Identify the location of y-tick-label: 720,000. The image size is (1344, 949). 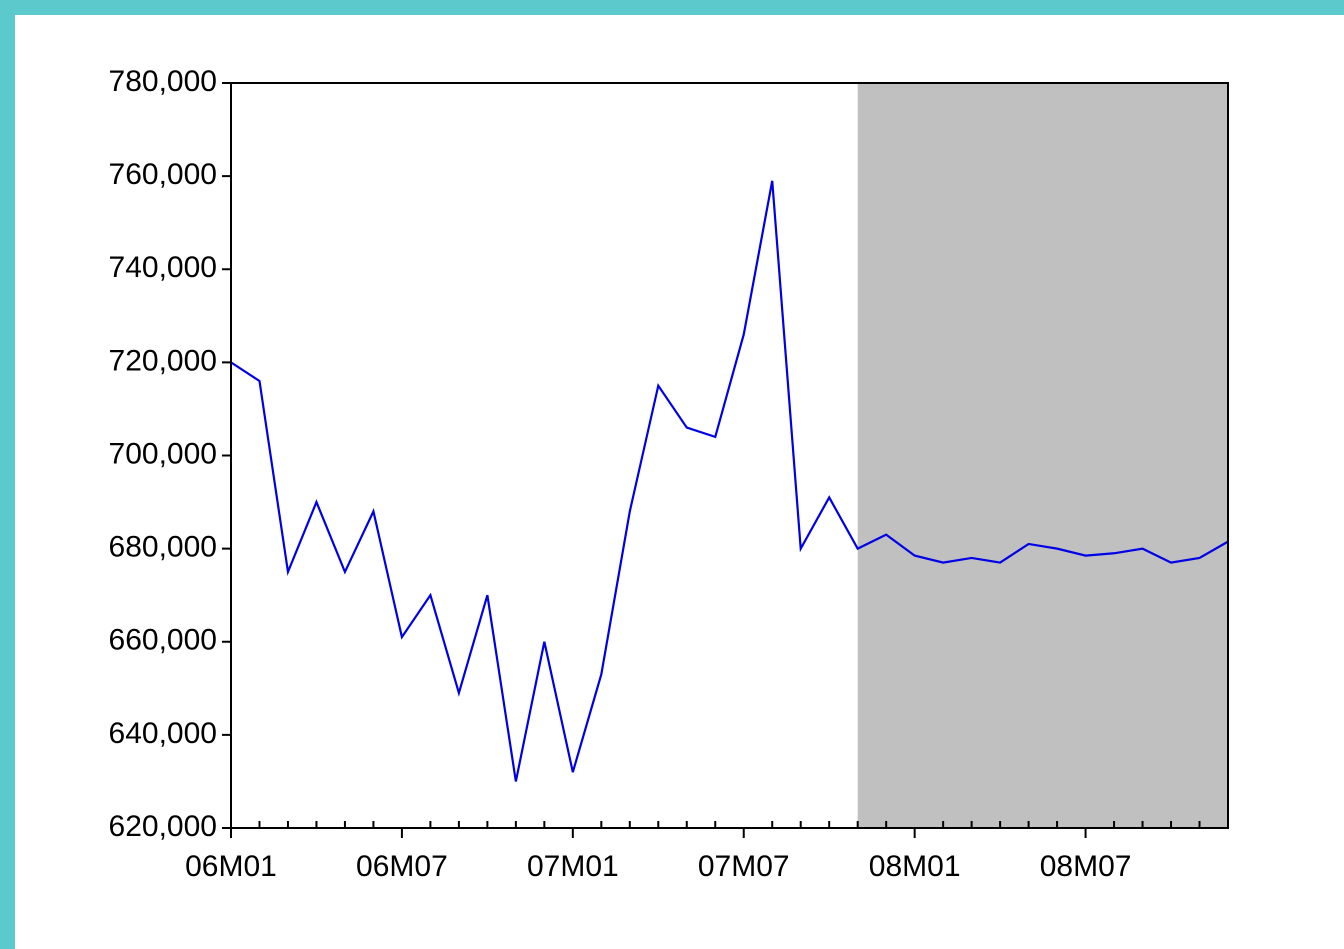
(163, 360).